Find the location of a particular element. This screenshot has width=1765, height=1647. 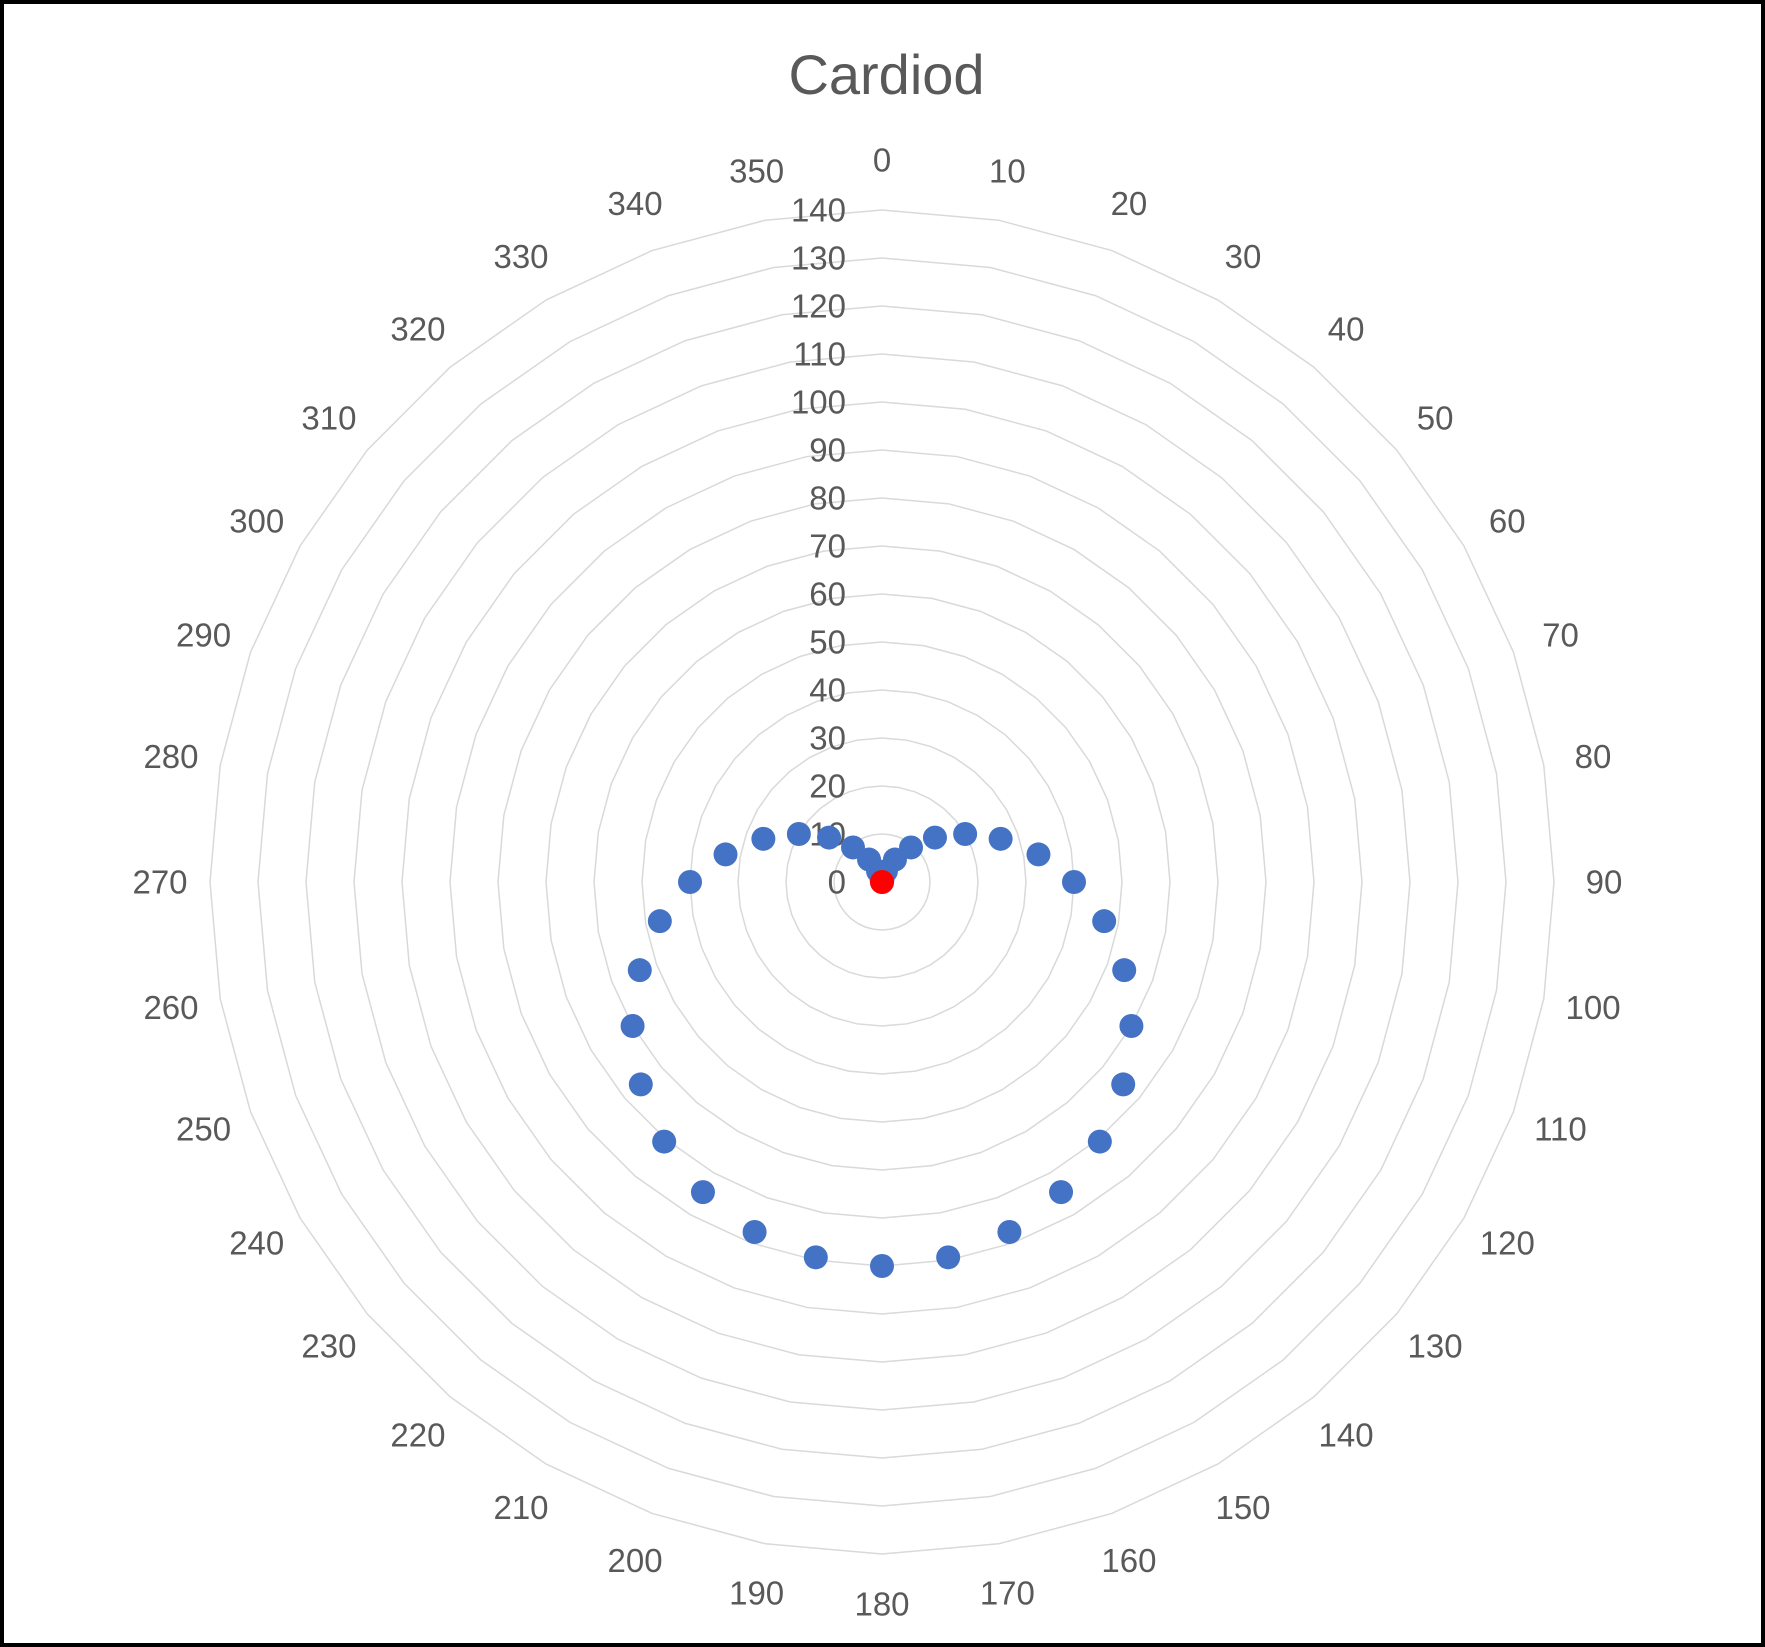

angle-tick-label: 170 is located at coordinates (1007, 1593).